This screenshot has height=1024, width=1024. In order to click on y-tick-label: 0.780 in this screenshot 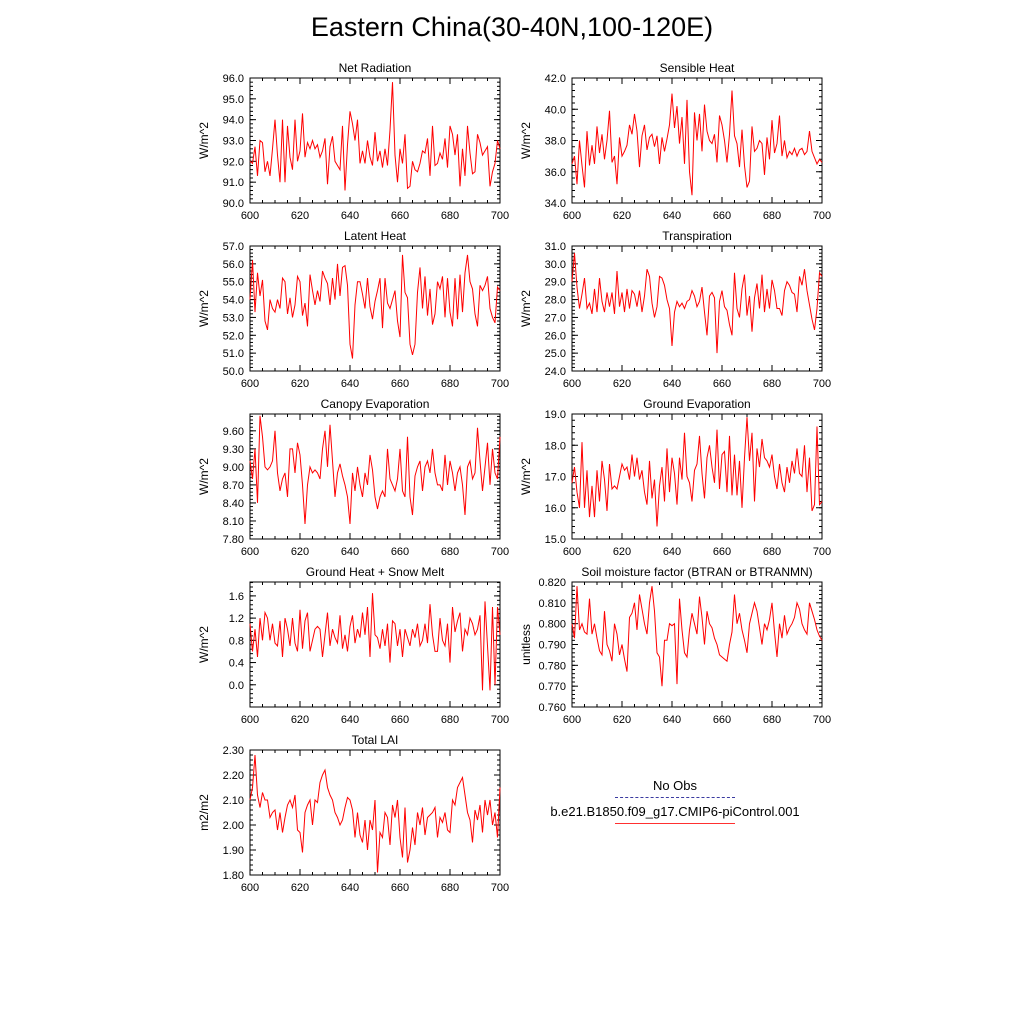, I will do `click(552, 666)`.